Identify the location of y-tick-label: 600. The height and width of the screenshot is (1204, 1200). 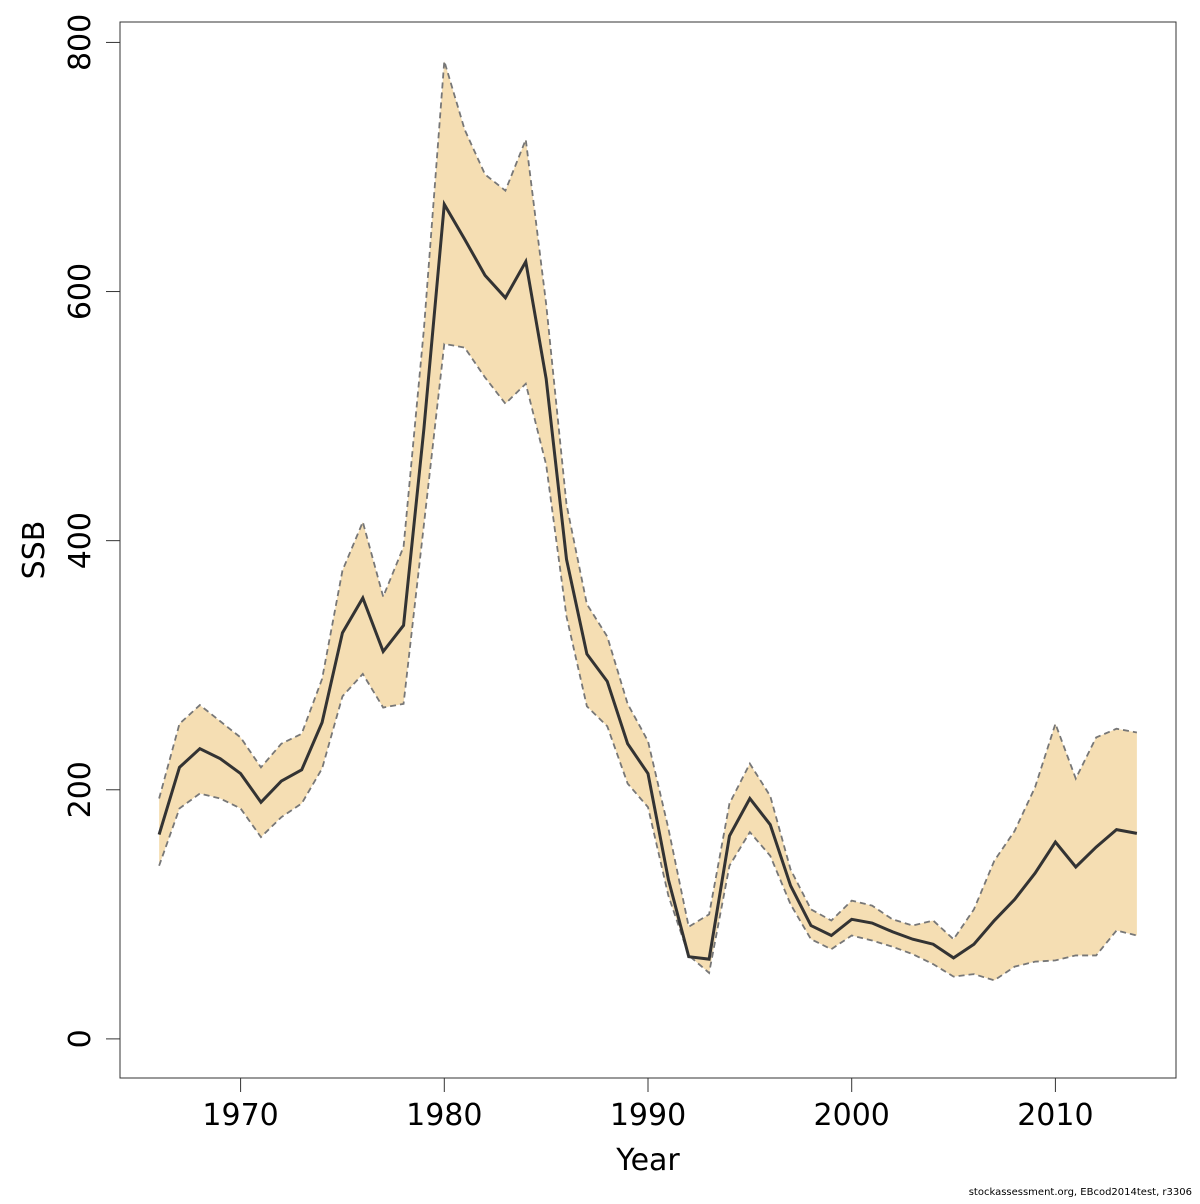
(80, 291).